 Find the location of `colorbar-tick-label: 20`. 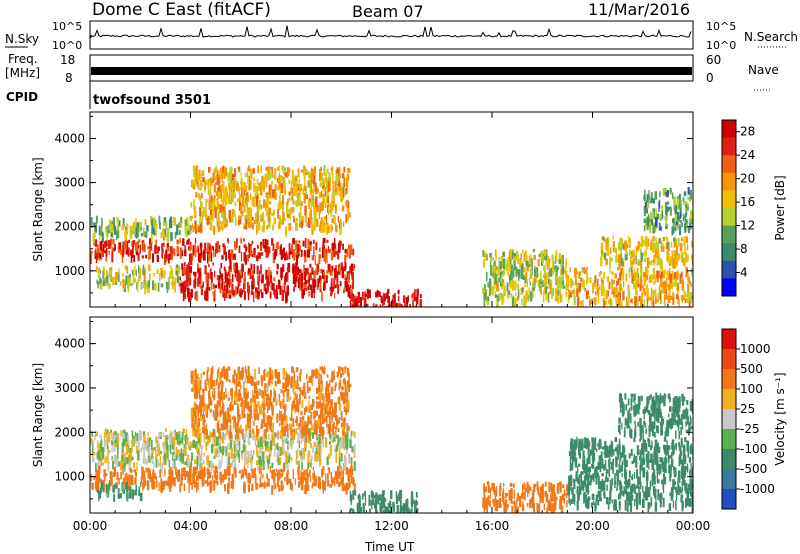

colorbar-tick-label: 20 is located at coordinates (747, 179).